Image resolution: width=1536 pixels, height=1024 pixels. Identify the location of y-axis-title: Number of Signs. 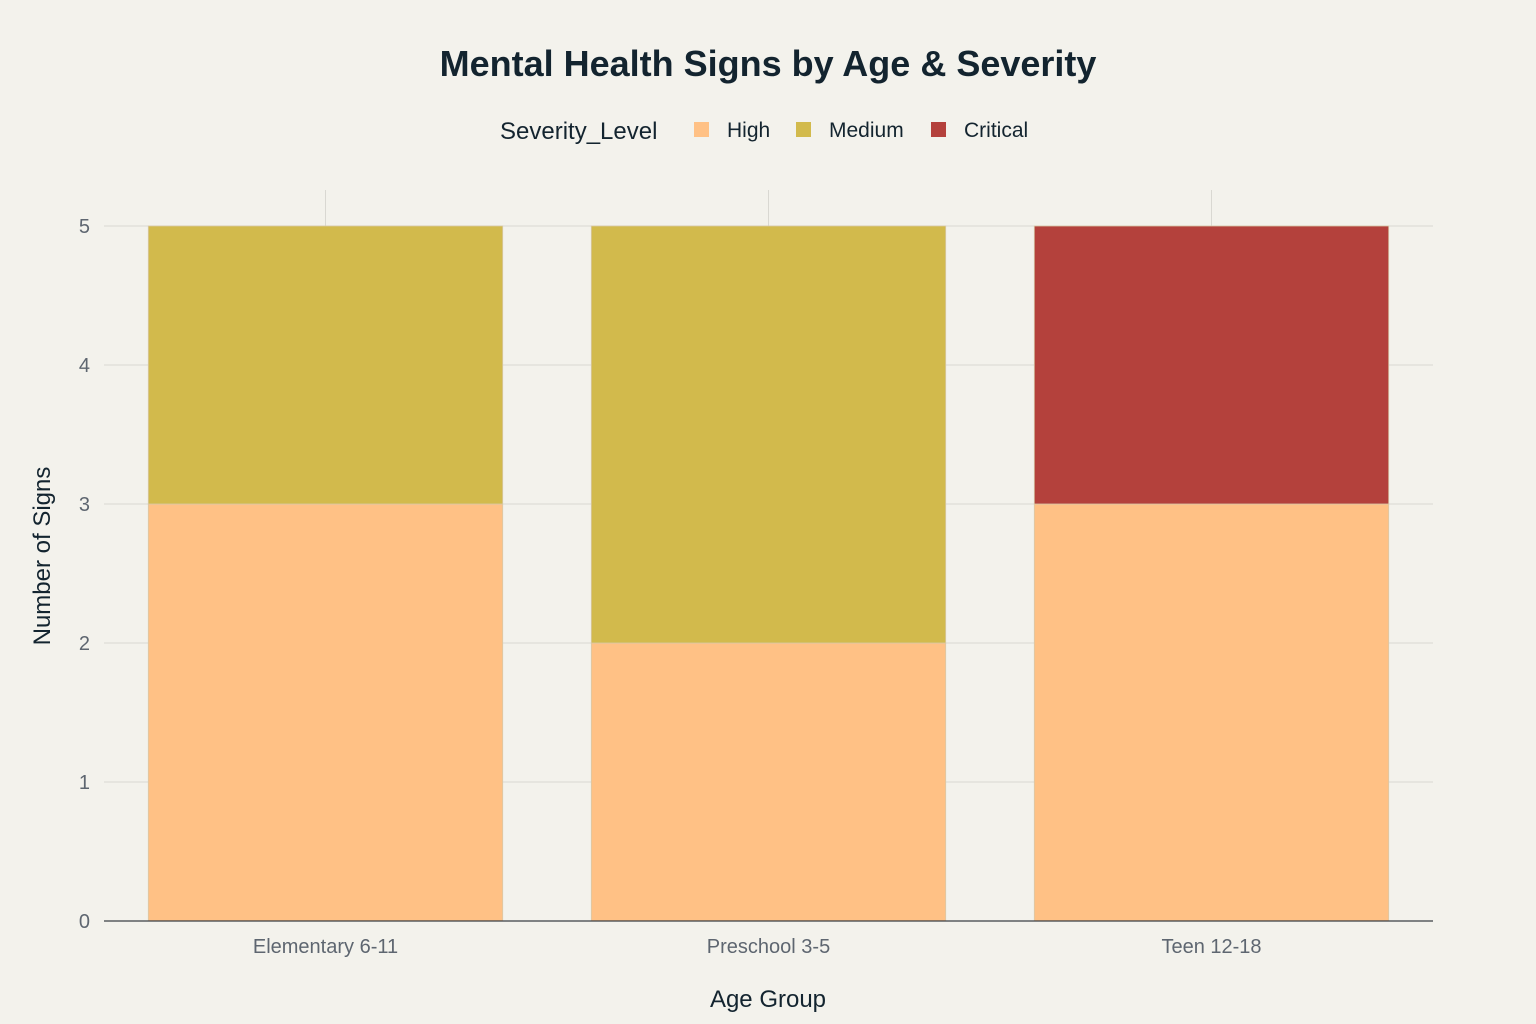
(42, 556).